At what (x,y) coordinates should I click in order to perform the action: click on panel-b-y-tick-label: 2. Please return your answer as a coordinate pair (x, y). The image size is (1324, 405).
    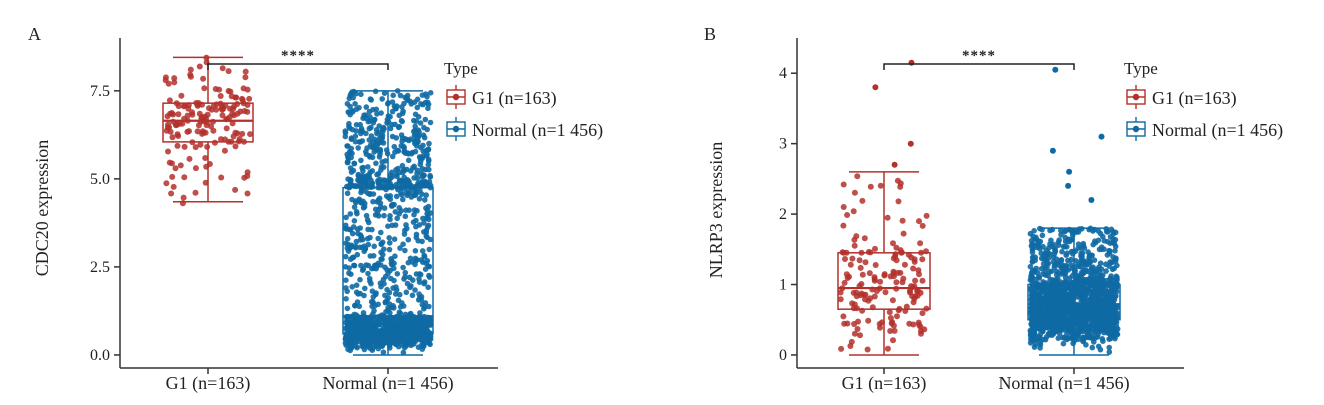
    Looking at the image, I should click on (783, 214).